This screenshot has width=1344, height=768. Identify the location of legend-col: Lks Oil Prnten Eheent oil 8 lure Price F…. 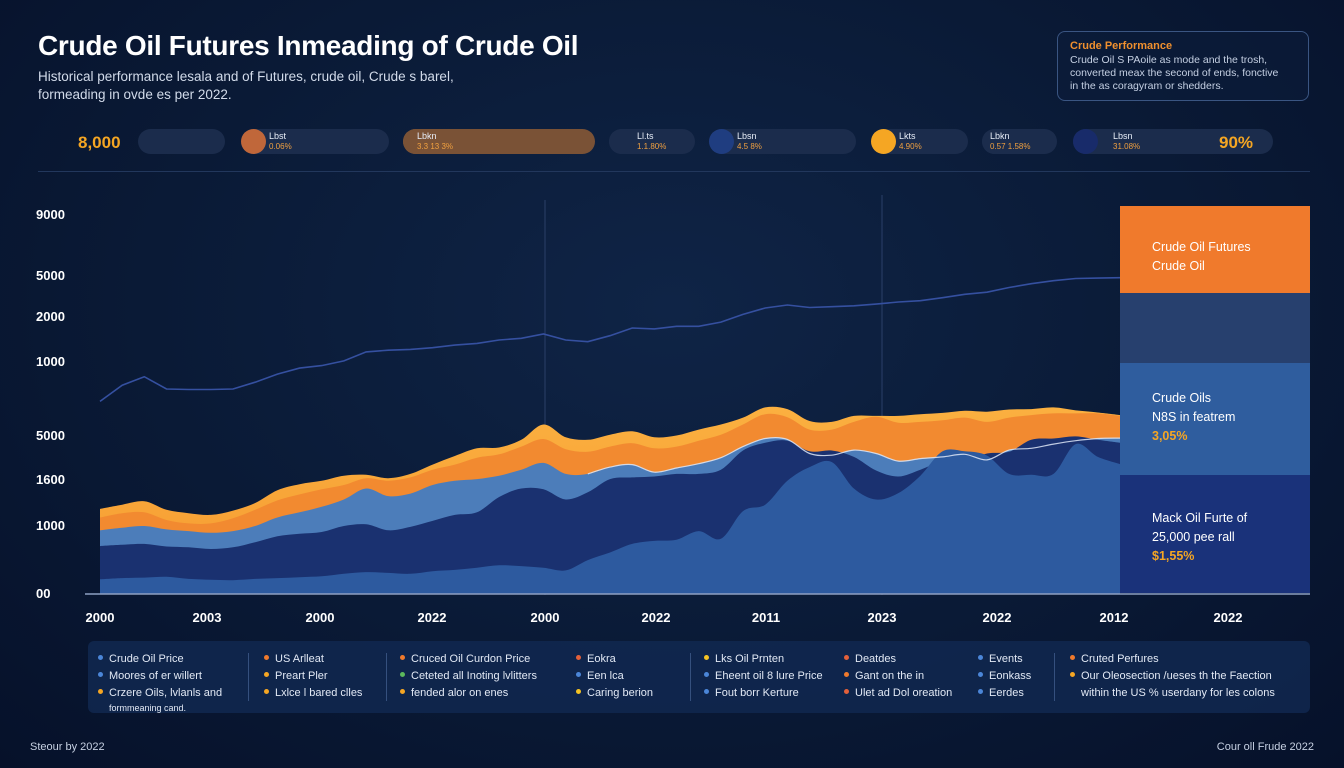
(763, 676).